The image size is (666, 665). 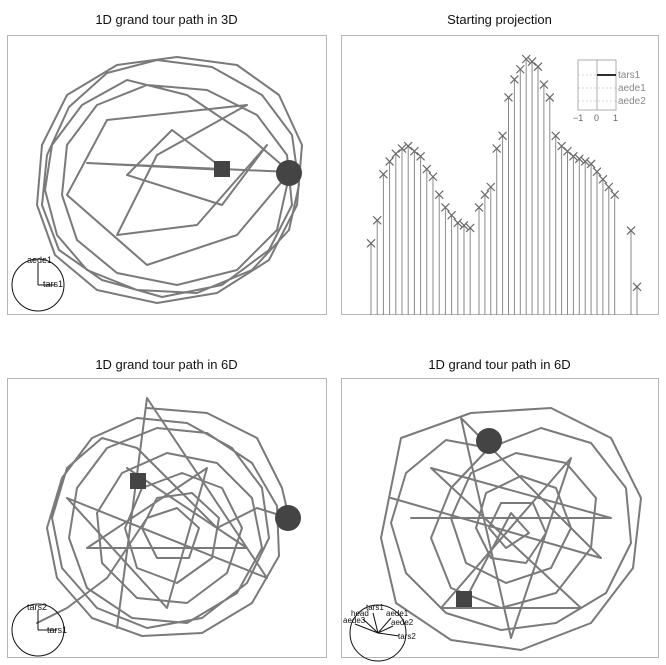 I want to click on legend-var: tars1, so click(x=629, y=75).